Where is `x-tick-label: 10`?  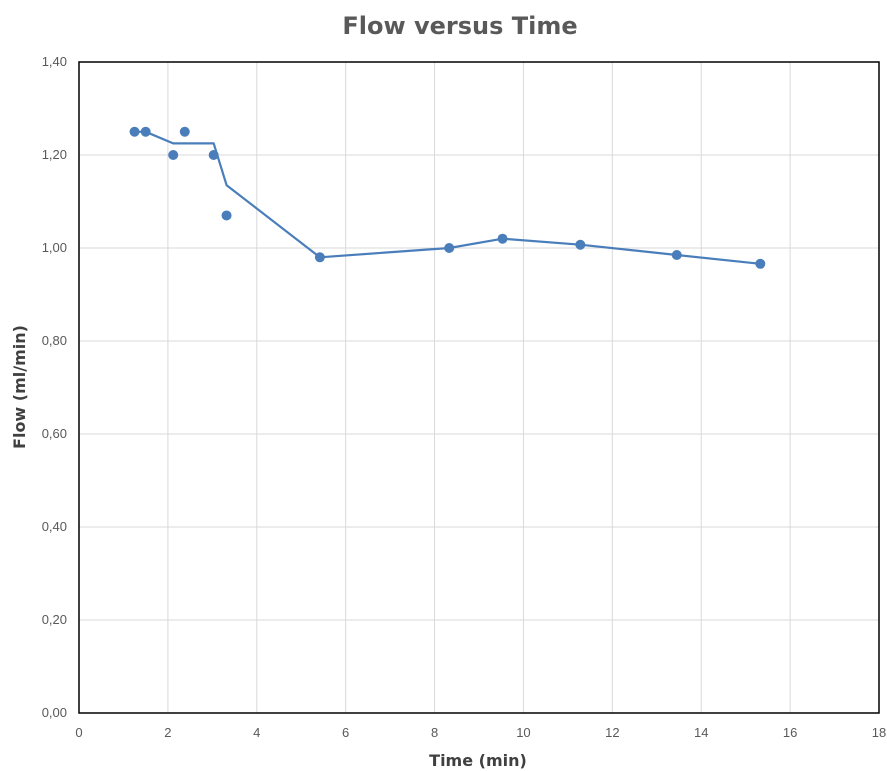 x-tick-label: 10 is located at coordinates (523, 732).